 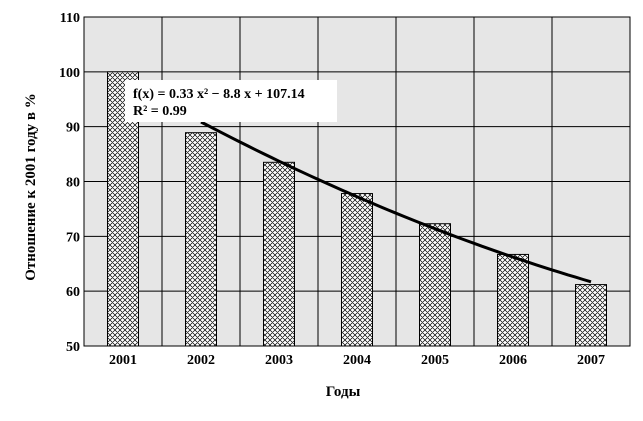 I want to click on y-tick-label: 80, so click(x=73, y=183).